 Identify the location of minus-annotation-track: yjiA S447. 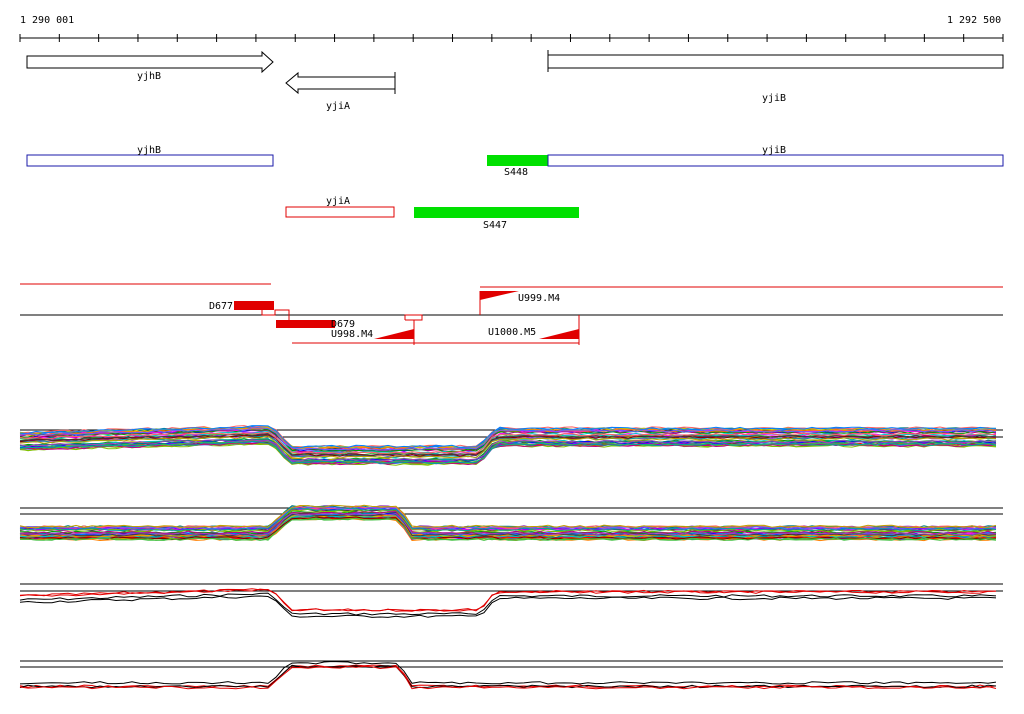
(432, 213).